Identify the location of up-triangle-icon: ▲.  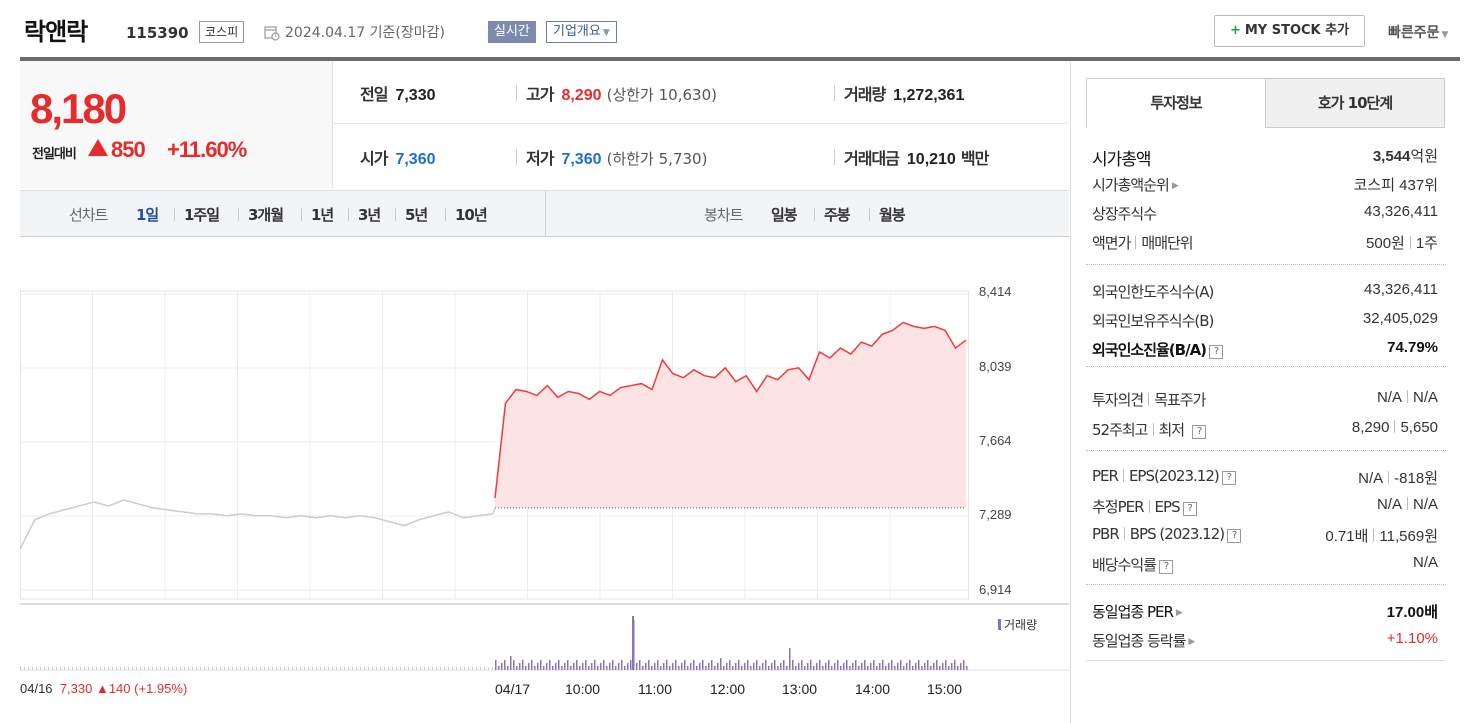
(102, 688).